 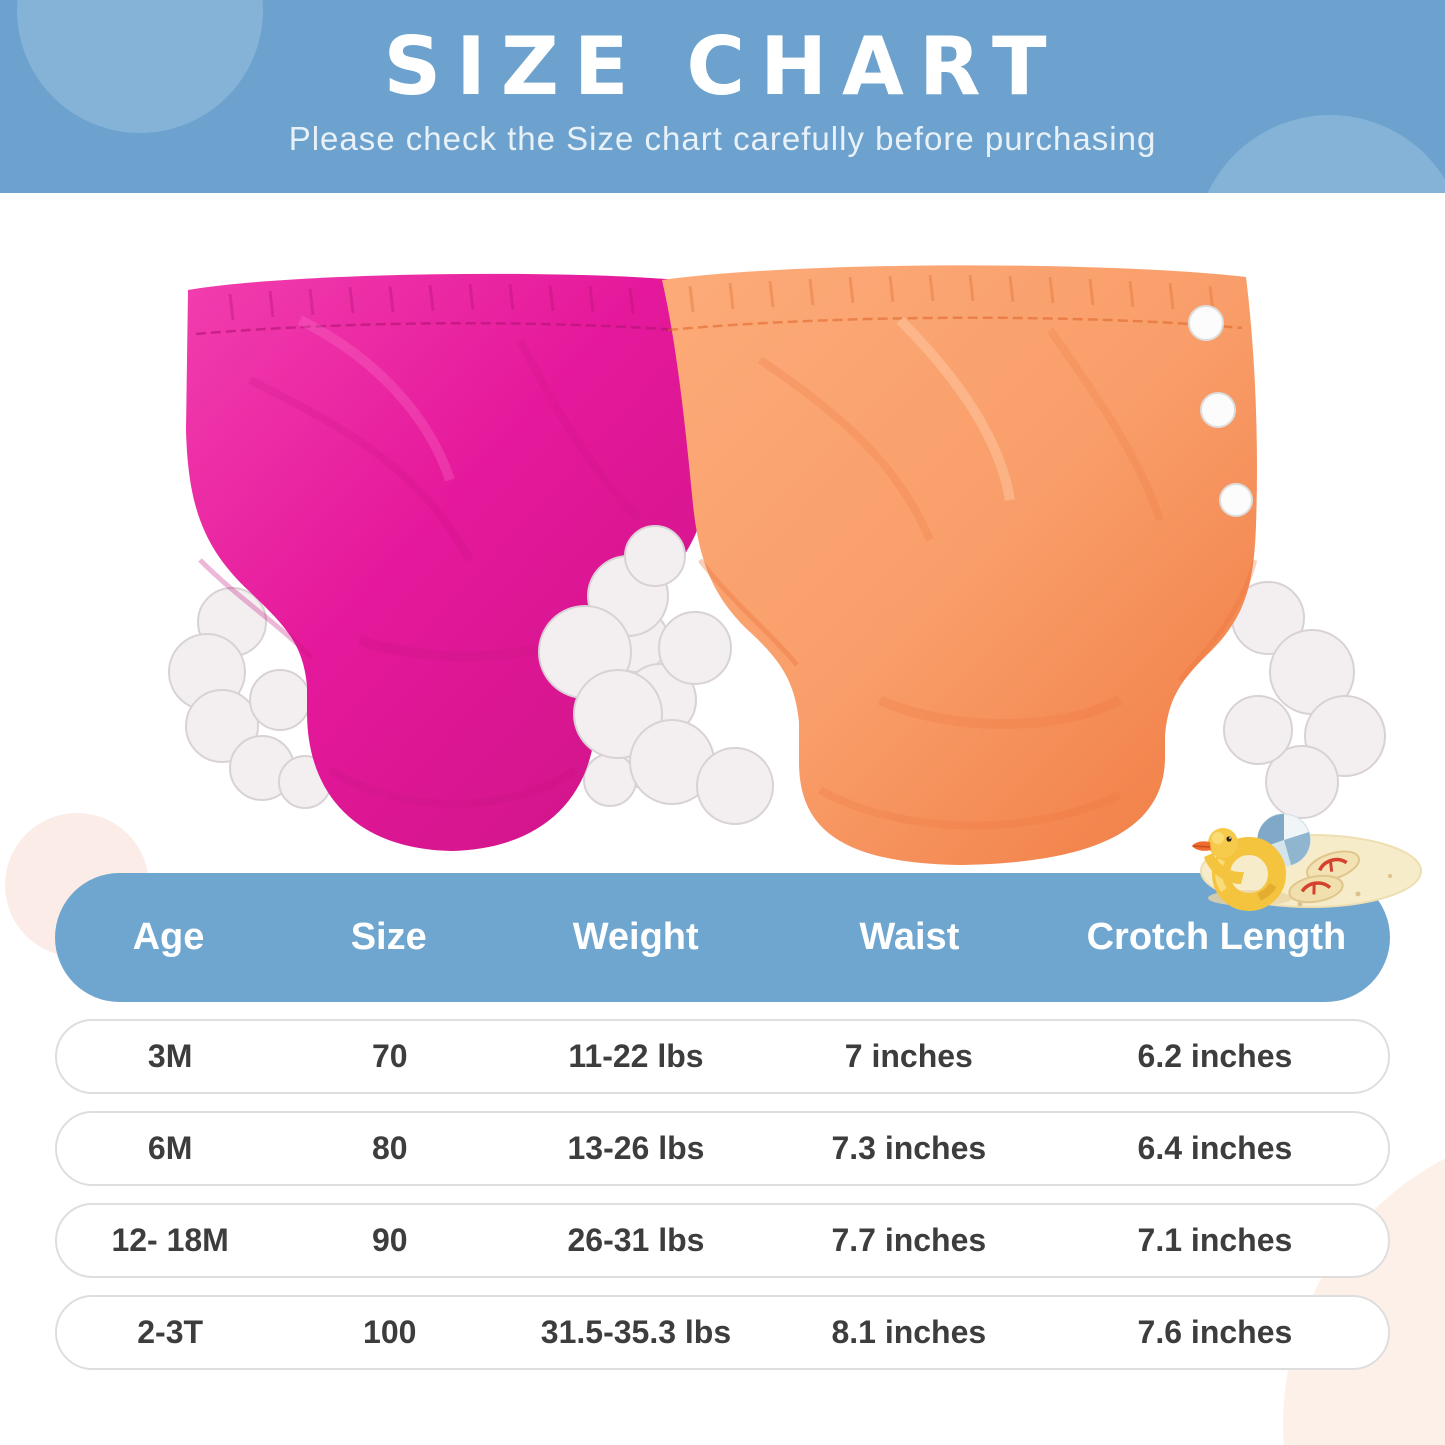 What do you see at coordinates (389, 1056) in the screenshot?
I see `cell-size: 70` at bounding box center [389, 1056].